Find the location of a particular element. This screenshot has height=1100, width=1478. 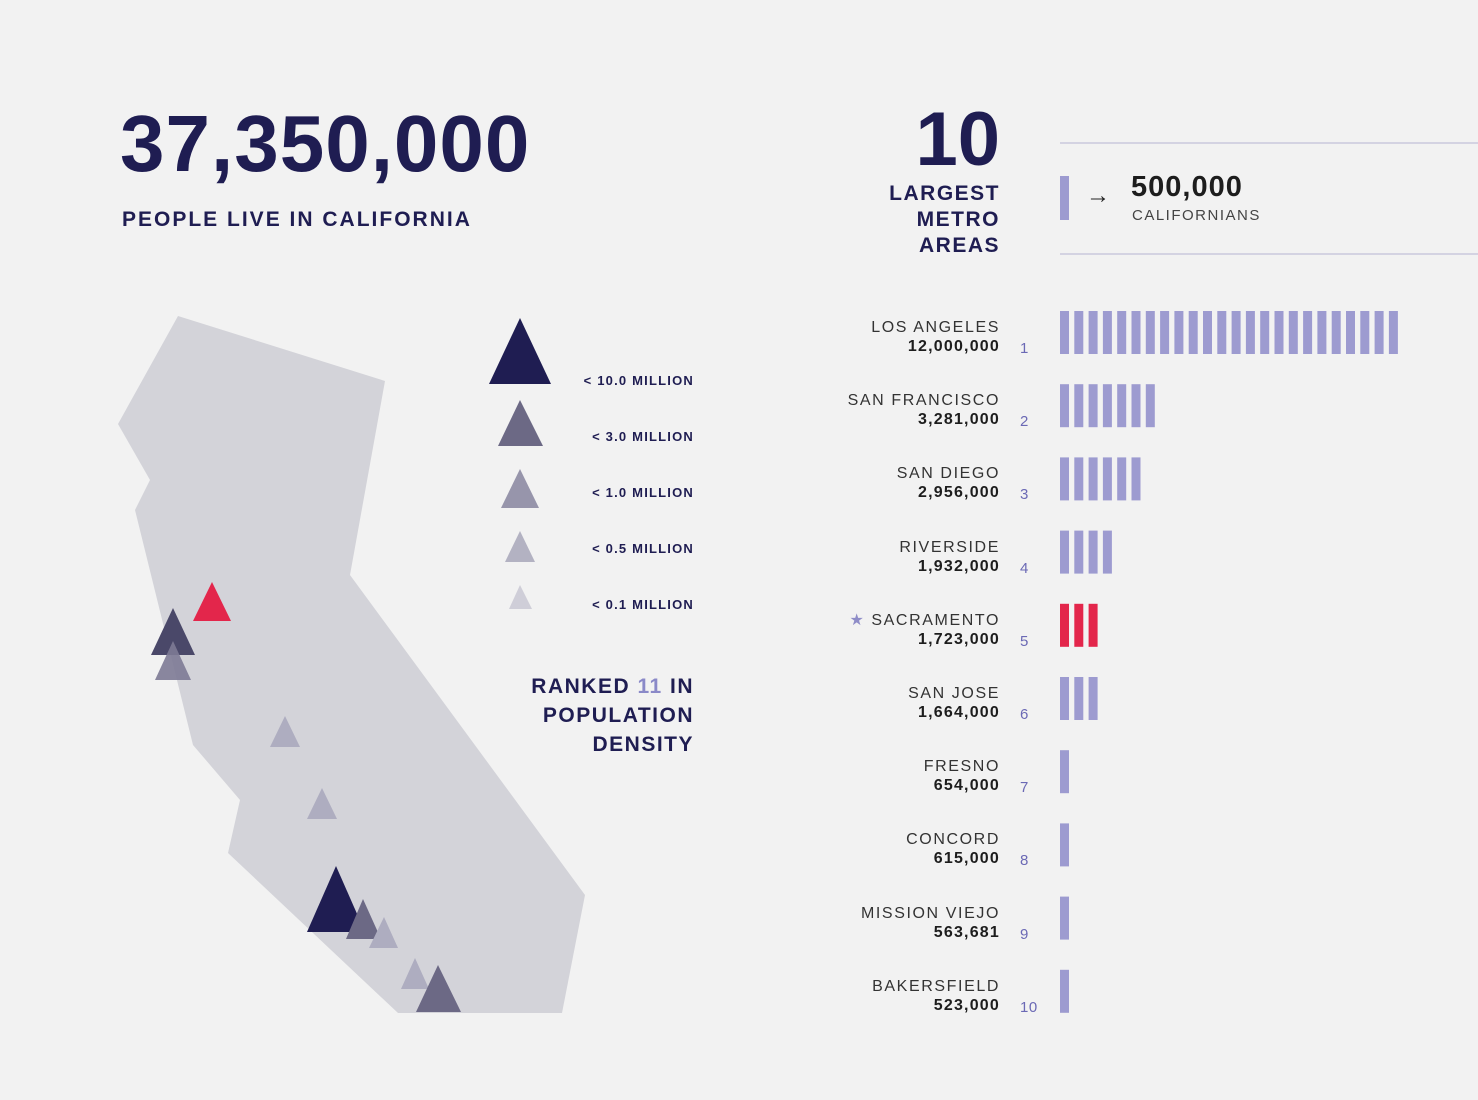

city-population-concord: 615,000 is located at coordinates (966, 859).